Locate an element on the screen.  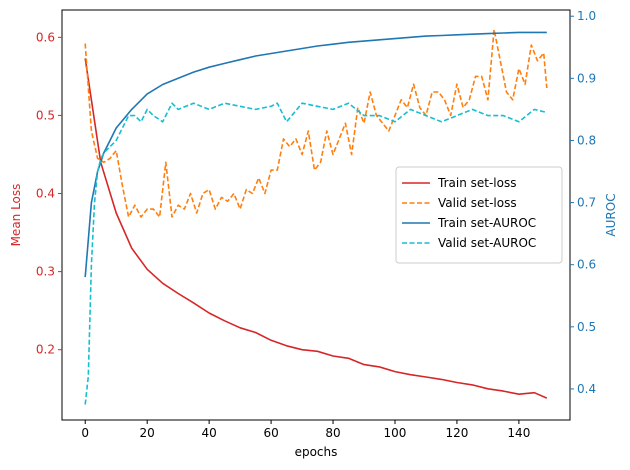
y-right-tick-label: 0.7 is located at coordinates (586, 203).